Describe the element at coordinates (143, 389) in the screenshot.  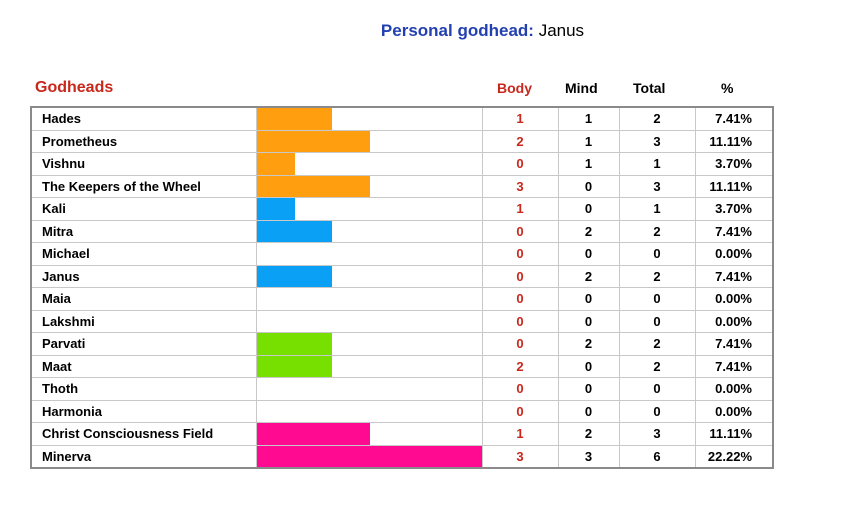
I see `godhead-name: Thoth` at that location.